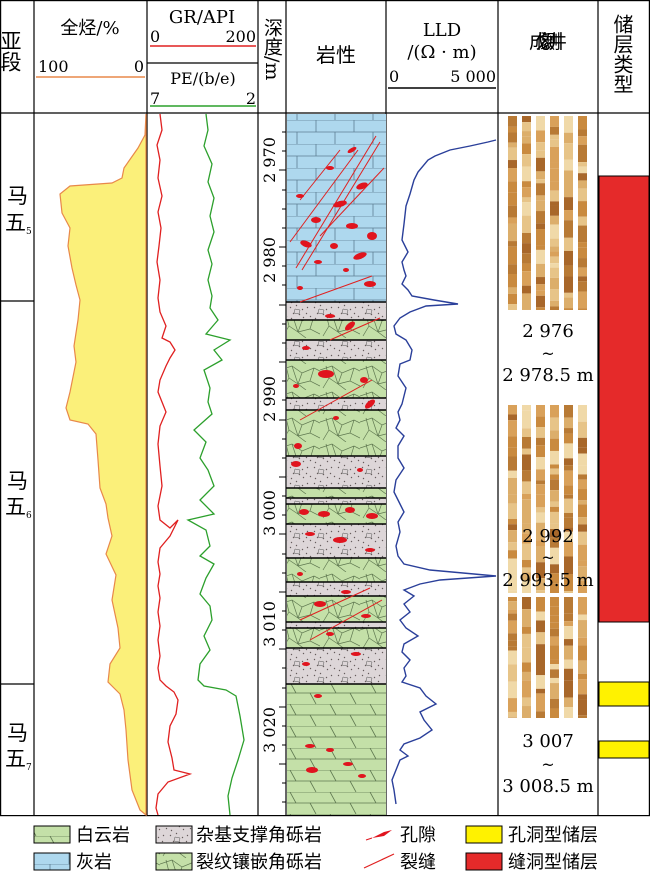  What do you see at coordinates (15, 759) in the screenshot?
I see `subsection-ma7-second: 五` at bounding box center [15, 759].